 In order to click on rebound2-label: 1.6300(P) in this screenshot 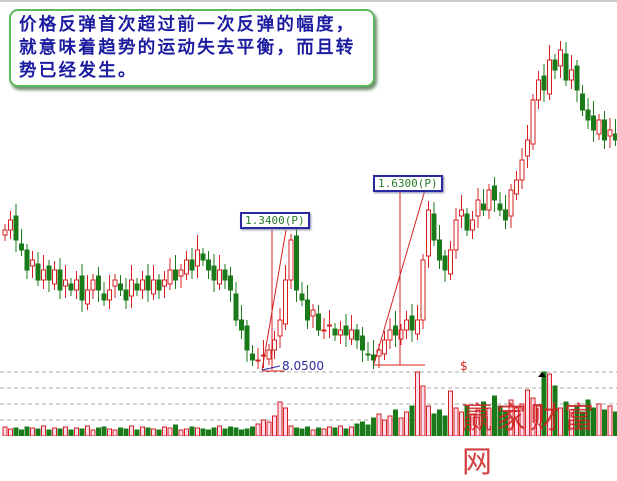, I will do `click(408, 183)`.